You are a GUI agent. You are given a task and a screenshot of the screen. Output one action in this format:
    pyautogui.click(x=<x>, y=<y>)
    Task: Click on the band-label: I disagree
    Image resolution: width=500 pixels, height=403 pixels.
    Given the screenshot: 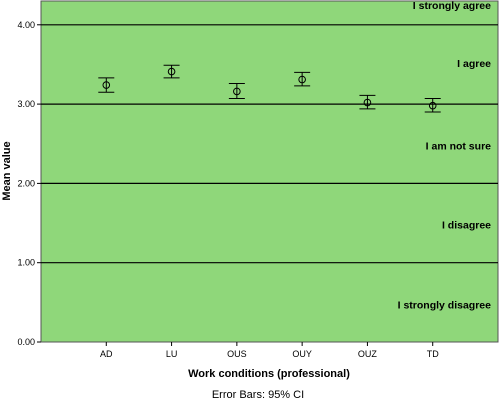 What is the action you would take?
    pyautogui.click(x=466, y=226)
    